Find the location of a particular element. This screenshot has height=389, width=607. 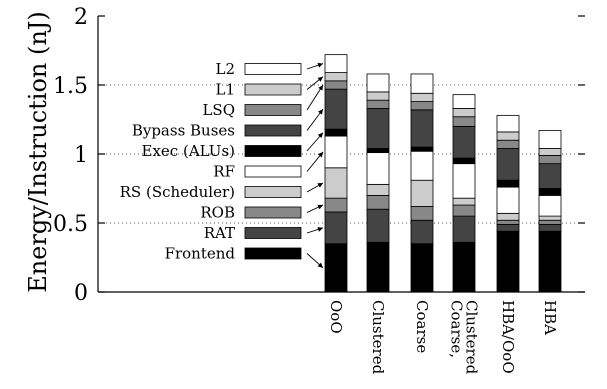

legend-label: ROB is located at coordinates (217, 213).